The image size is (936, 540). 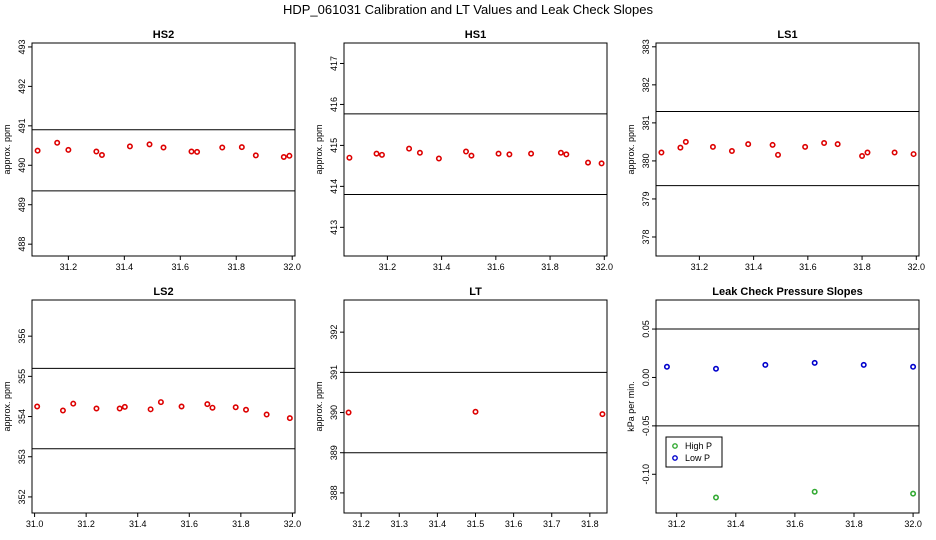 I want to click on y-tick-label: 354, so click(x=22, y=416).